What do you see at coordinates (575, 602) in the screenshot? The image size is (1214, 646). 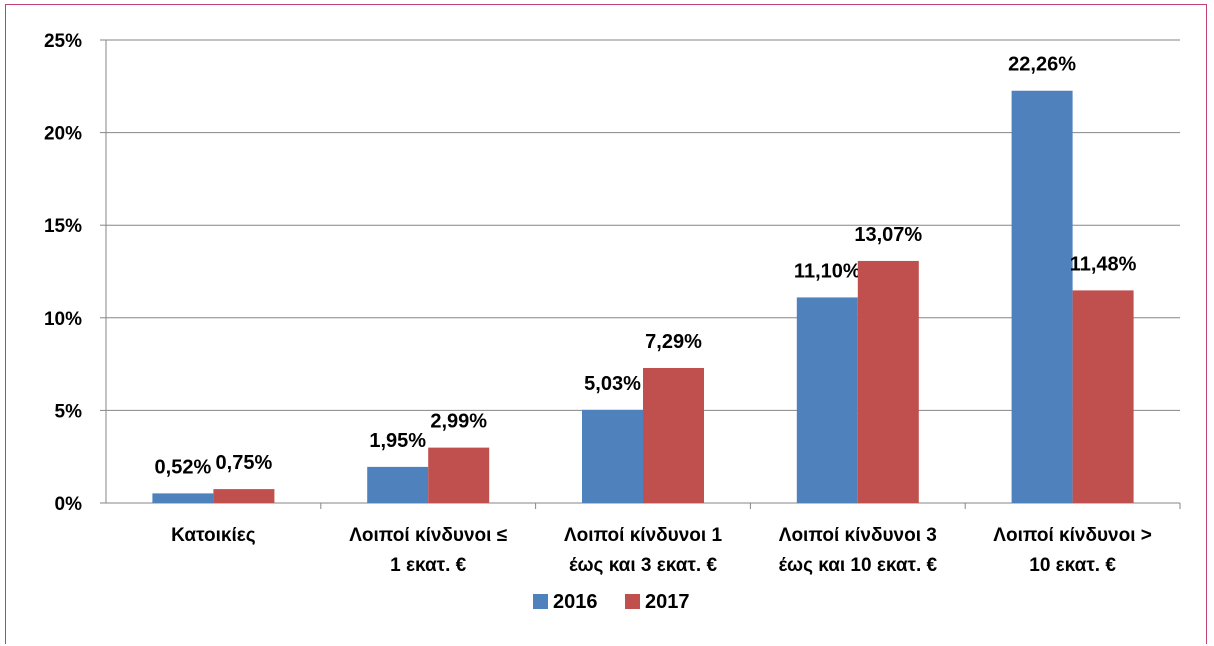 I see `legend-label: 2016` at bounding box center [575, 602].